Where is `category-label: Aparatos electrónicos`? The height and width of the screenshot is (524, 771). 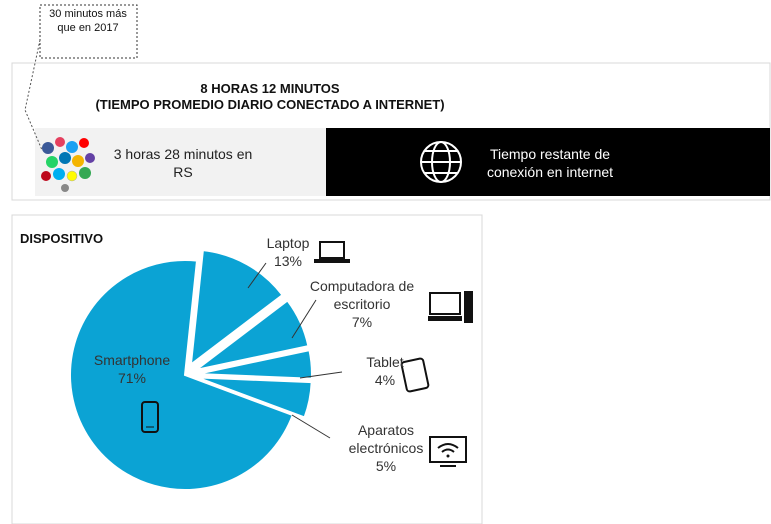 category-label: Aparatos electrónicos is located at coordinates (386, 439).